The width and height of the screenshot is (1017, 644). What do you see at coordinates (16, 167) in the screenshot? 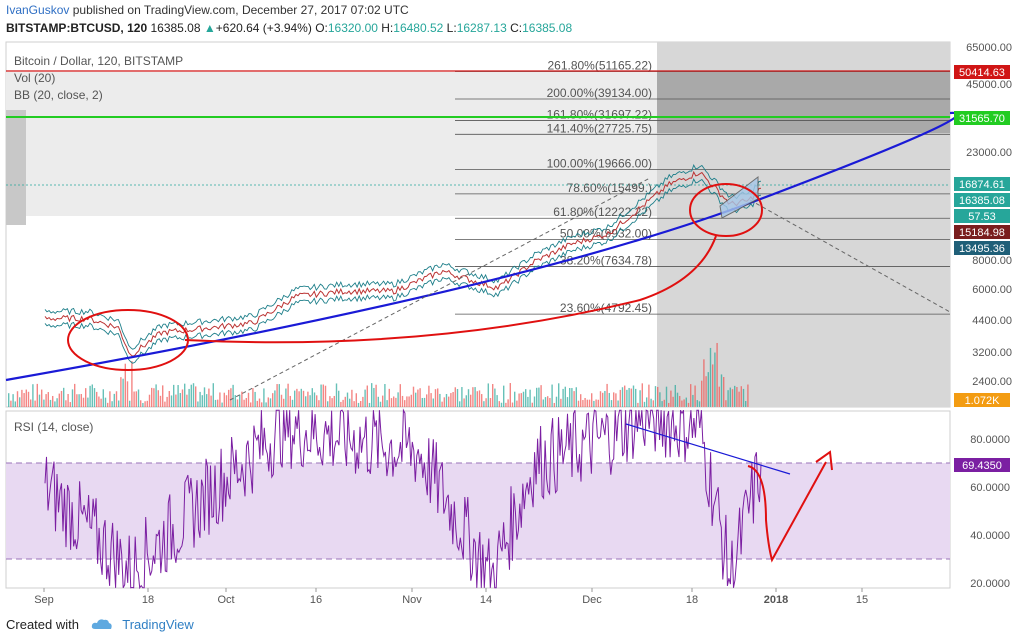
I see `left-tools` at bounding box center [16, 167].